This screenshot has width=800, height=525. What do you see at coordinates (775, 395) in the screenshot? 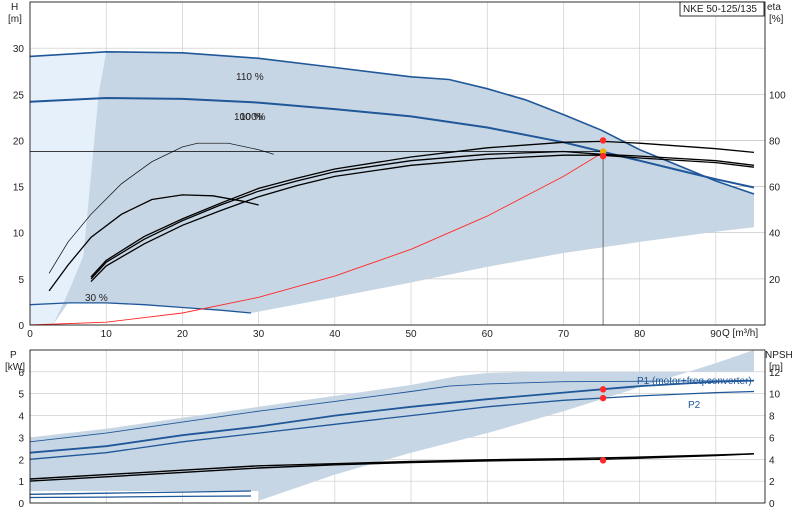
I see `bottom-y2-tick: 10` at bounding box center [775, 395].